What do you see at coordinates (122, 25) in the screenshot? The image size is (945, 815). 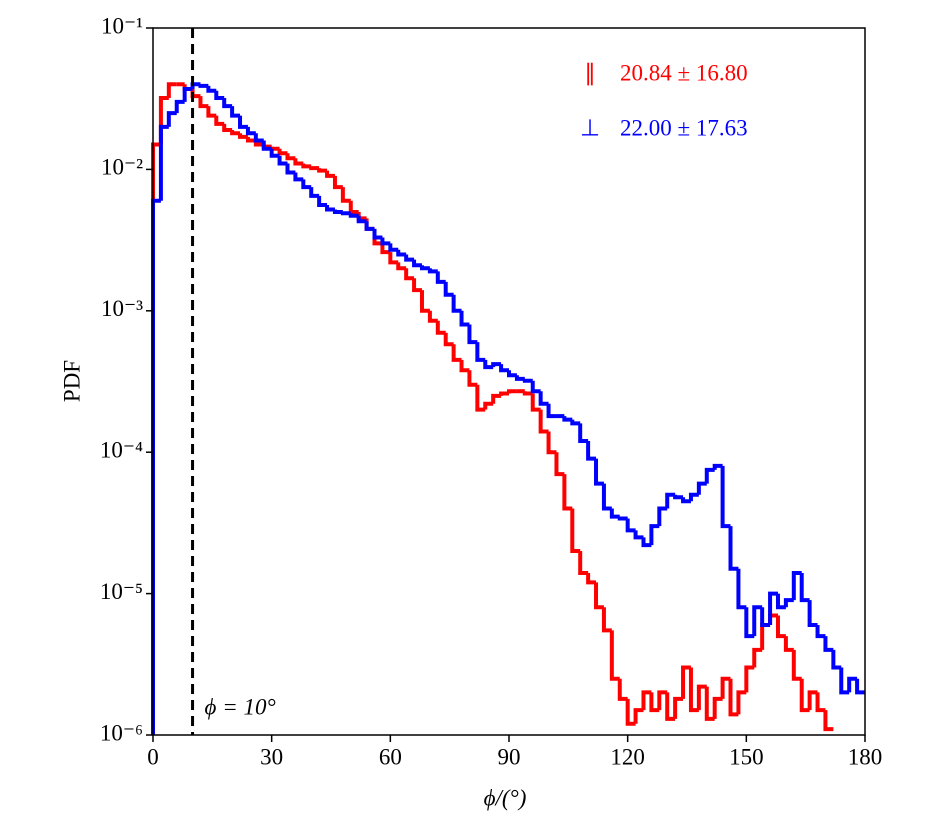 I see `y-tick-label: 10⁻¹` at bounding box center [122, 25].